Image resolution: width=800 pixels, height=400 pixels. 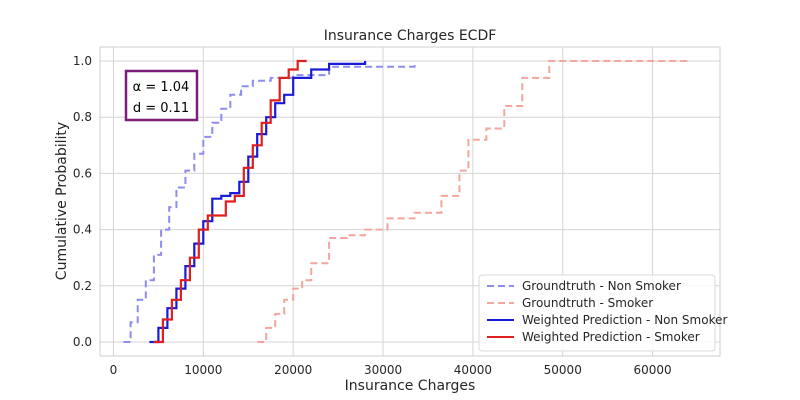 I want to click on legend-label: Groundtruth - Smoker, so click(x=587, y=303).